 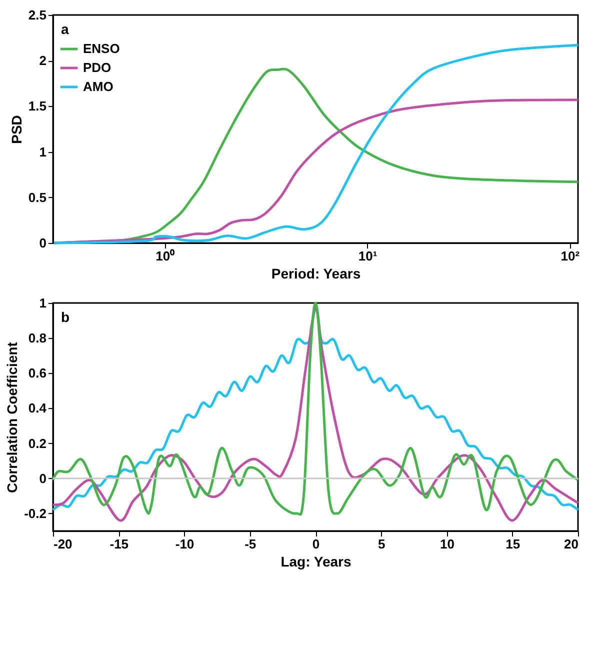 What do you see at coordinates (65, 29) in the screenshot?
I see `annotation: a` at bounding box center [65, 29].